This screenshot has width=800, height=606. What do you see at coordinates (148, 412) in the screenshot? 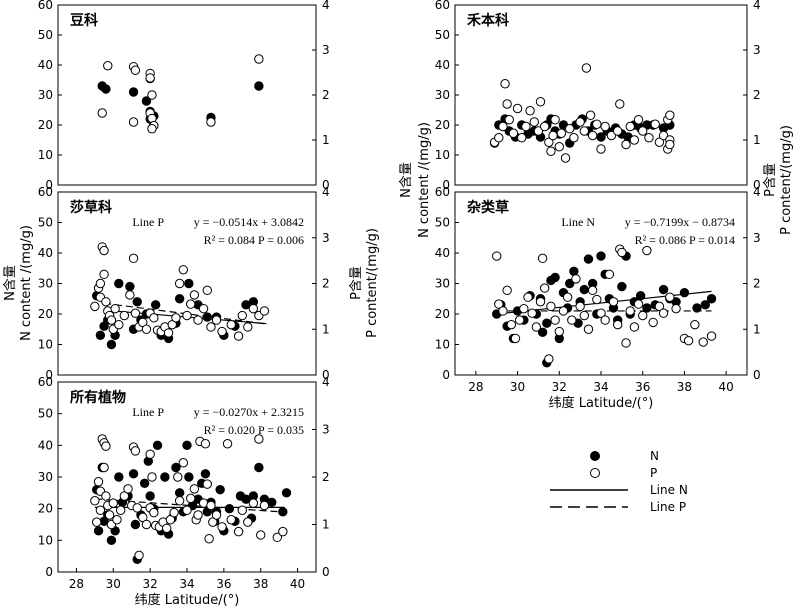
I see `annotation-line-name: Line P` at bounding box center [148, 412].